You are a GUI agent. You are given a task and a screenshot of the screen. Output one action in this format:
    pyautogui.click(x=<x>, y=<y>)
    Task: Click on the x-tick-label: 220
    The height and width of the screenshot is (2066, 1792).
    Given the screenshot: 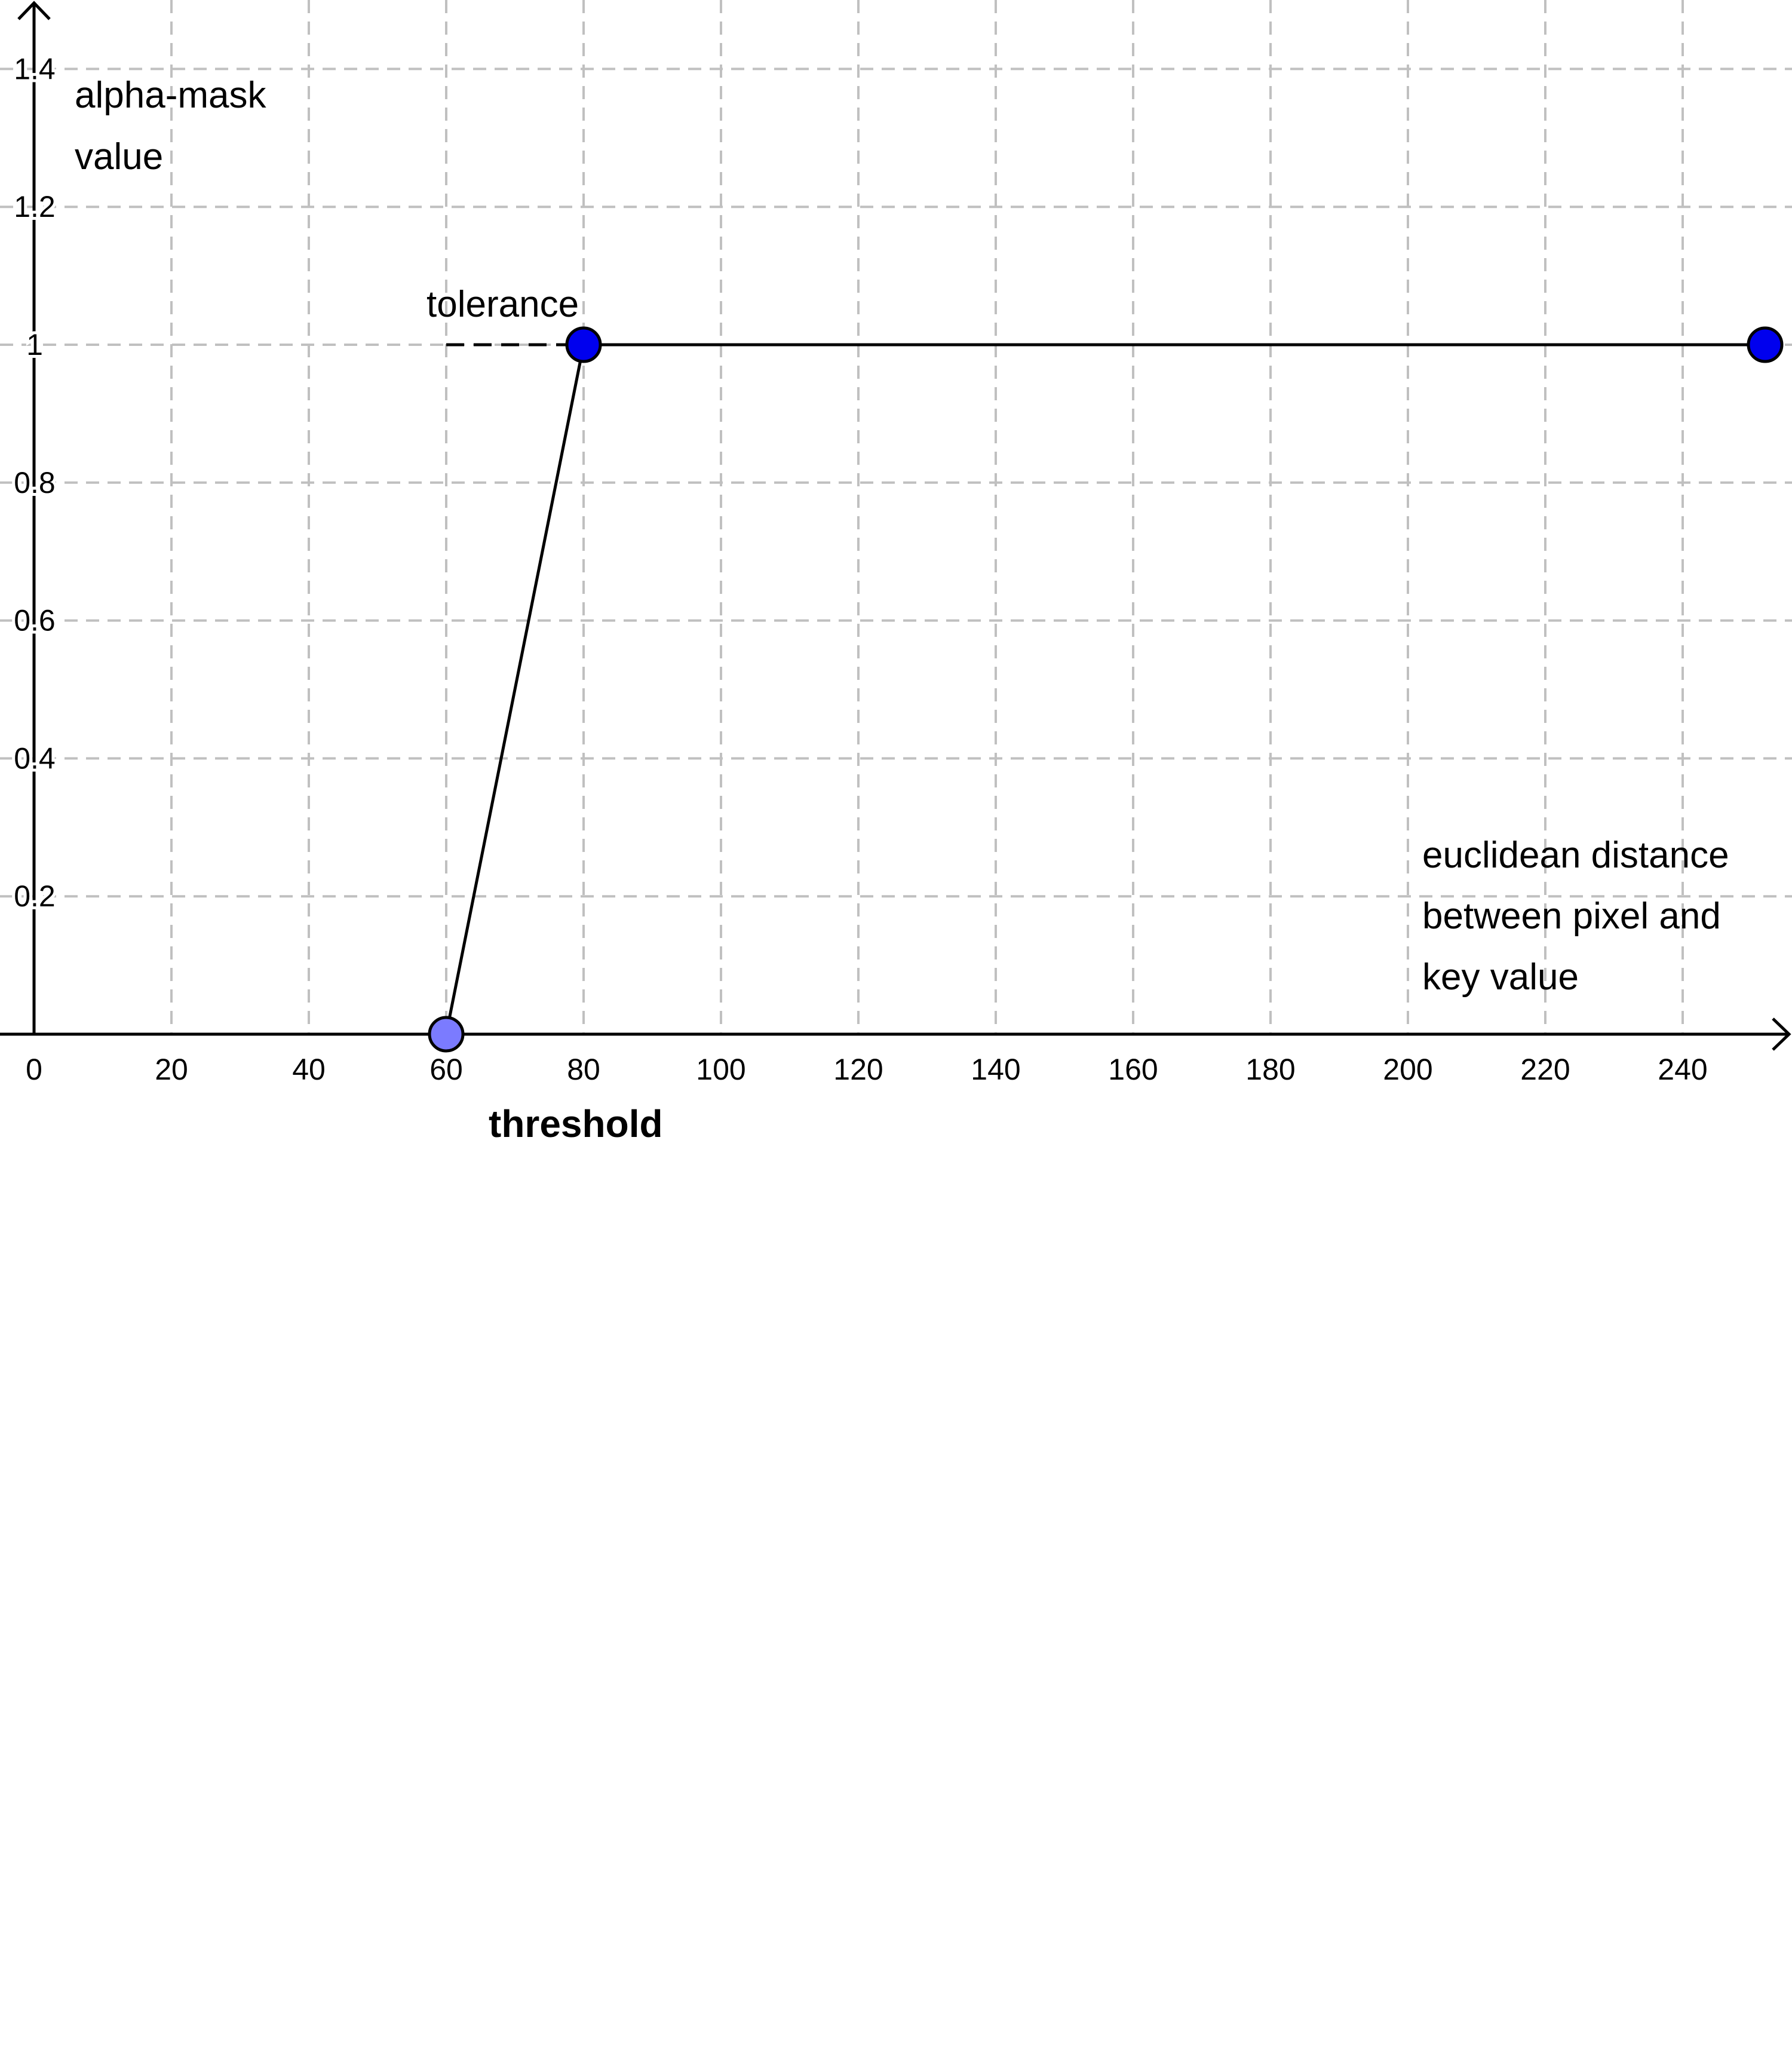 What is the action you would take?
    pyautogui.click(x=1545, y=1069)
    